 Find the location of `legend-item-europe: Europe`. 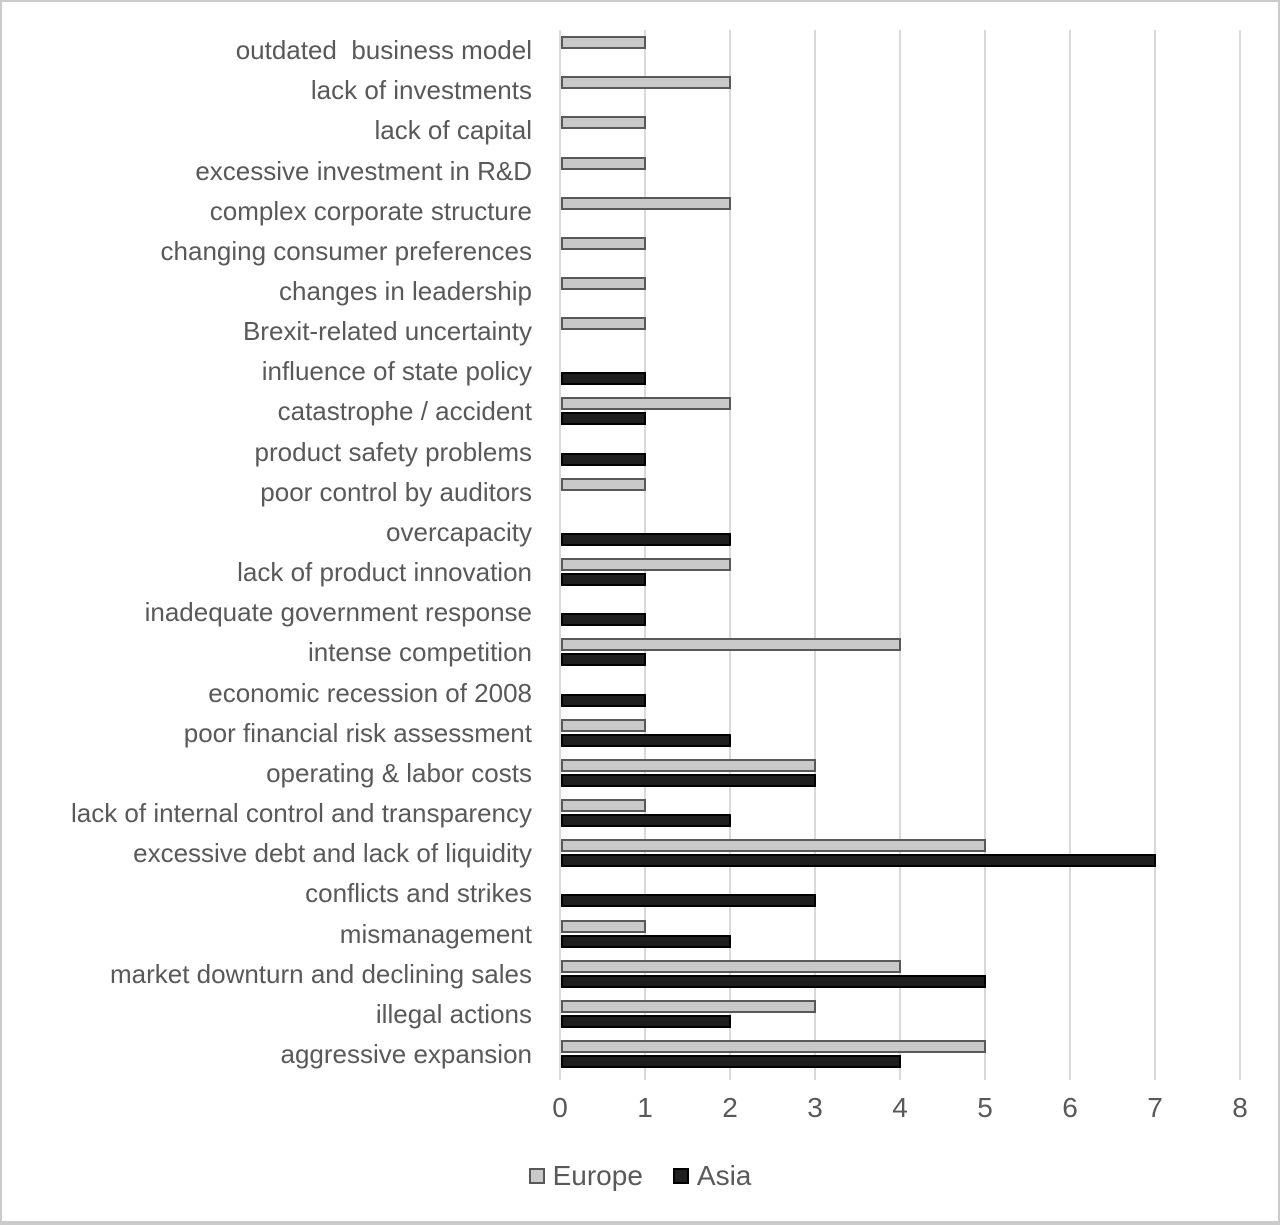

legend-item-europe: Europe is located at coordinates (585, 1175).